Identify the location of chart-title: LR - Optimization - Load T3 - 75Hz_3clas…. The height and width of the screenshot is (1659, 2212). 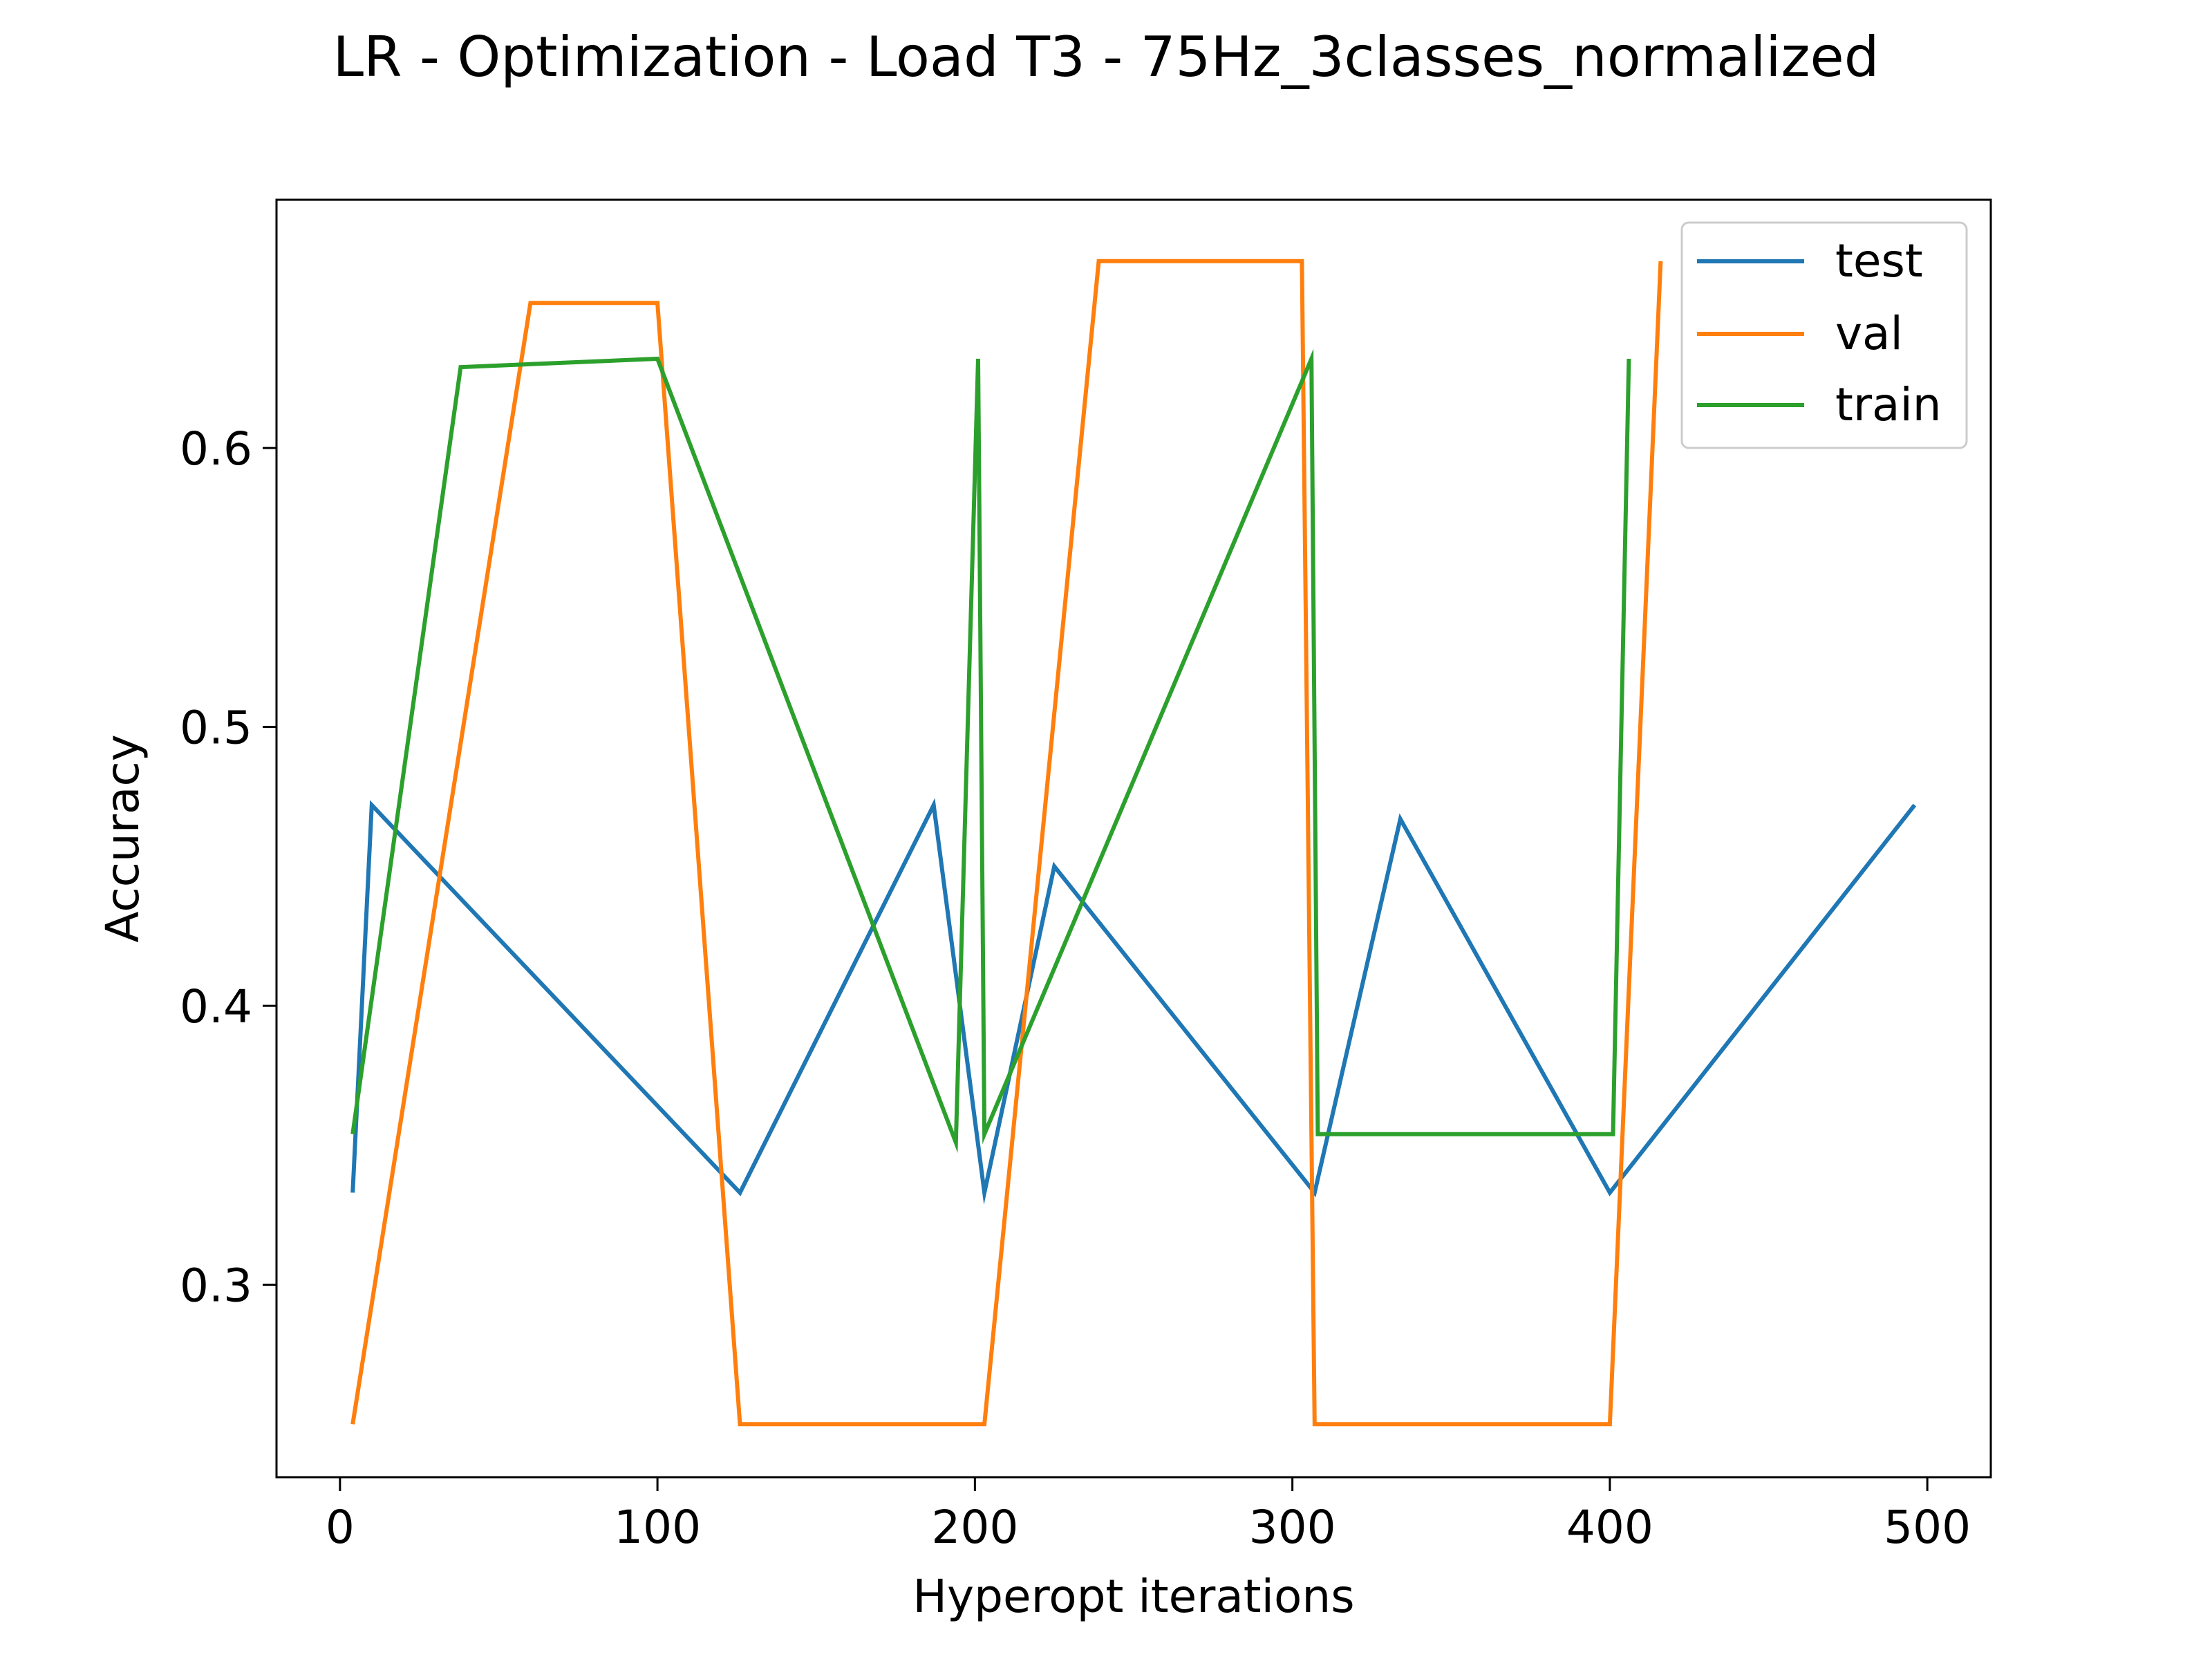
(1105, 57).